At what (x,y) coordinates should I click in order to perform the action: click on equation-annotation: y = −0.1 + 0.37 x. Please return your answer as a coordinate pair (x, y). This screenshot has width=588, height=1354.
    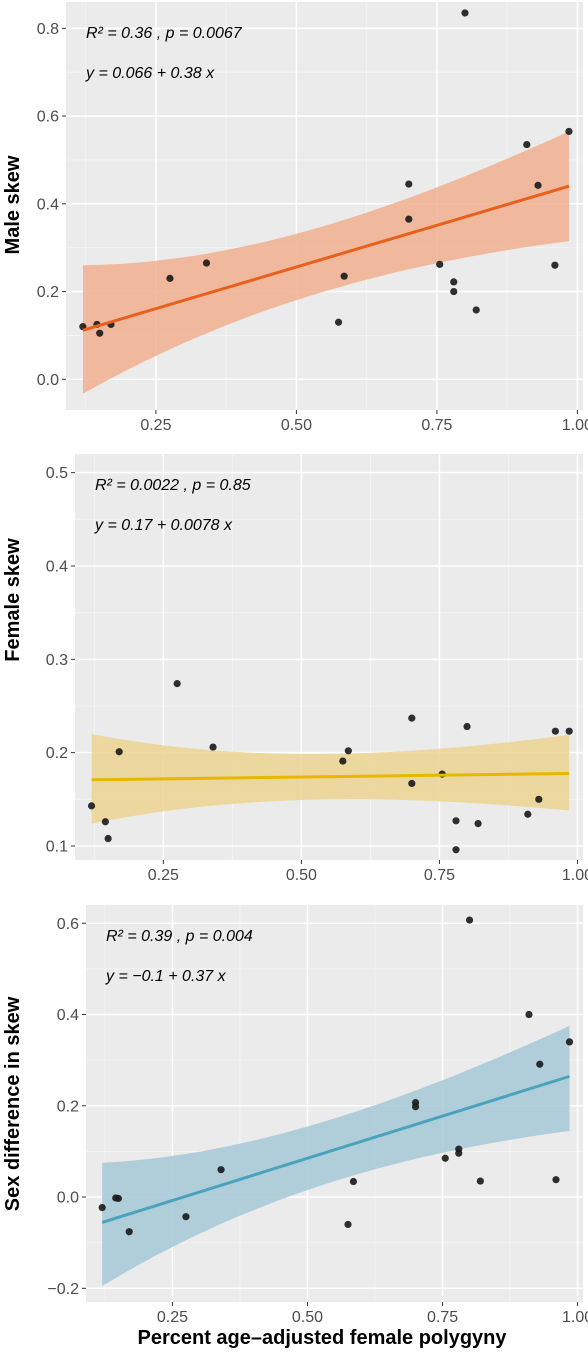
    Looking at the image, I should click on (166, 976).